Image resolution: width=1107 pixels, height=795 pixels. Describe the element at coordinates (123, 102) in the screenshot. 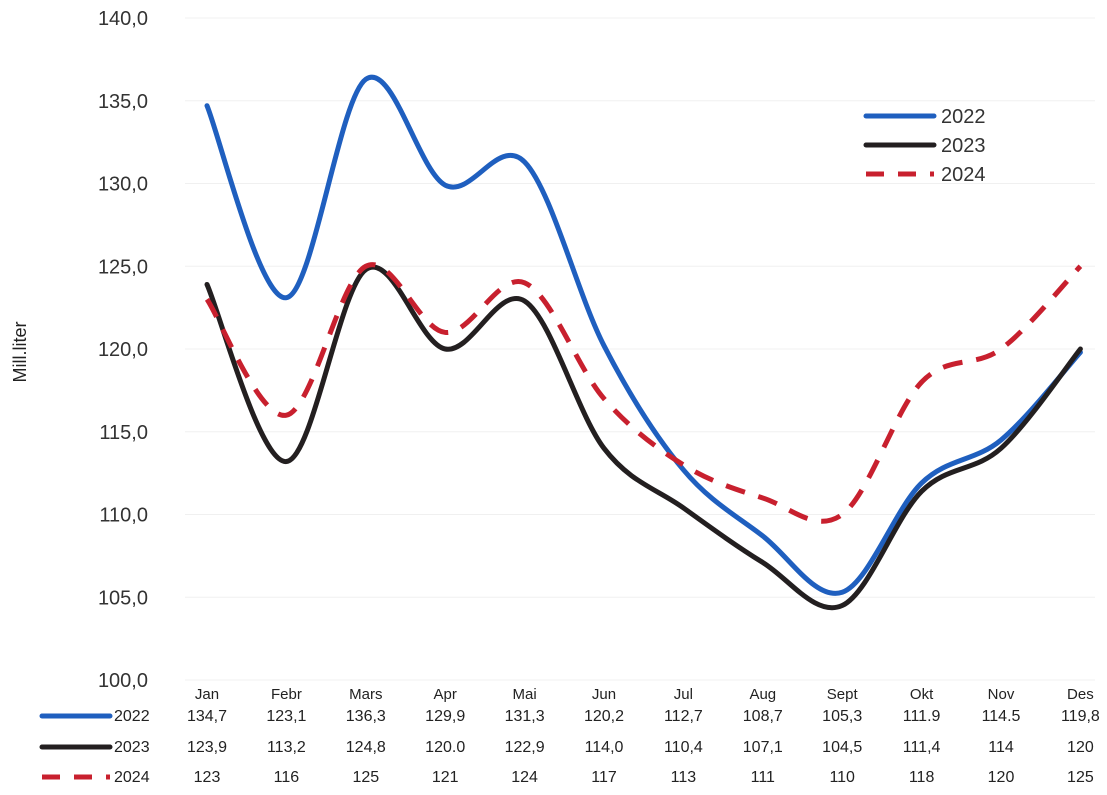

I see `y-tick-label: 135,0` at that location.